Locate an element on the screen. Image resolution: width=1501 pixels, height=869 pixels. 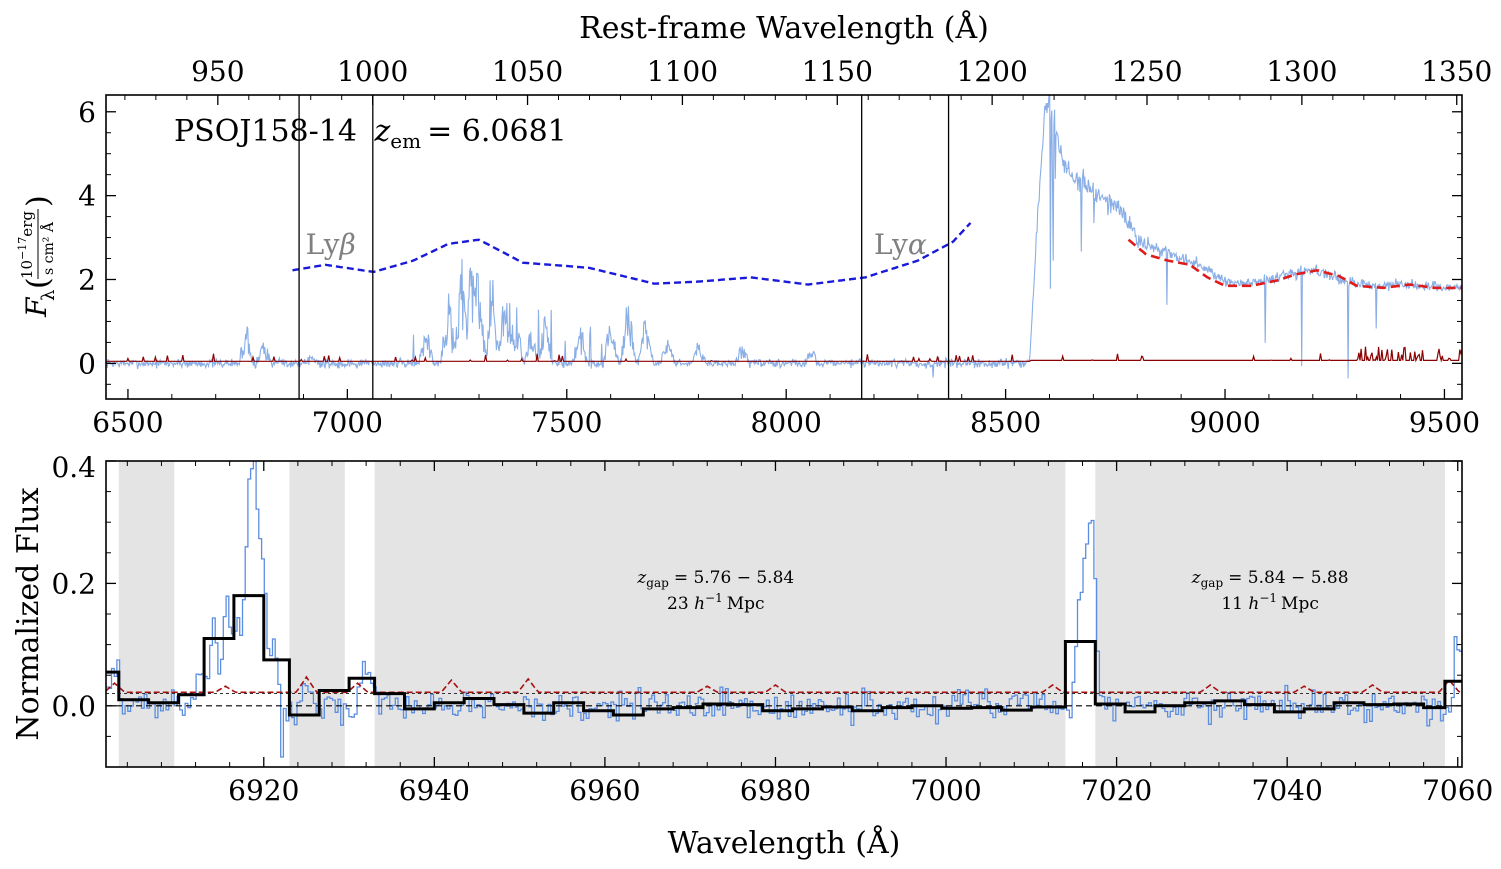
quasar-annotation: PSOJ158-14 zem = 6.0681 is located at coordinates (370, 133).